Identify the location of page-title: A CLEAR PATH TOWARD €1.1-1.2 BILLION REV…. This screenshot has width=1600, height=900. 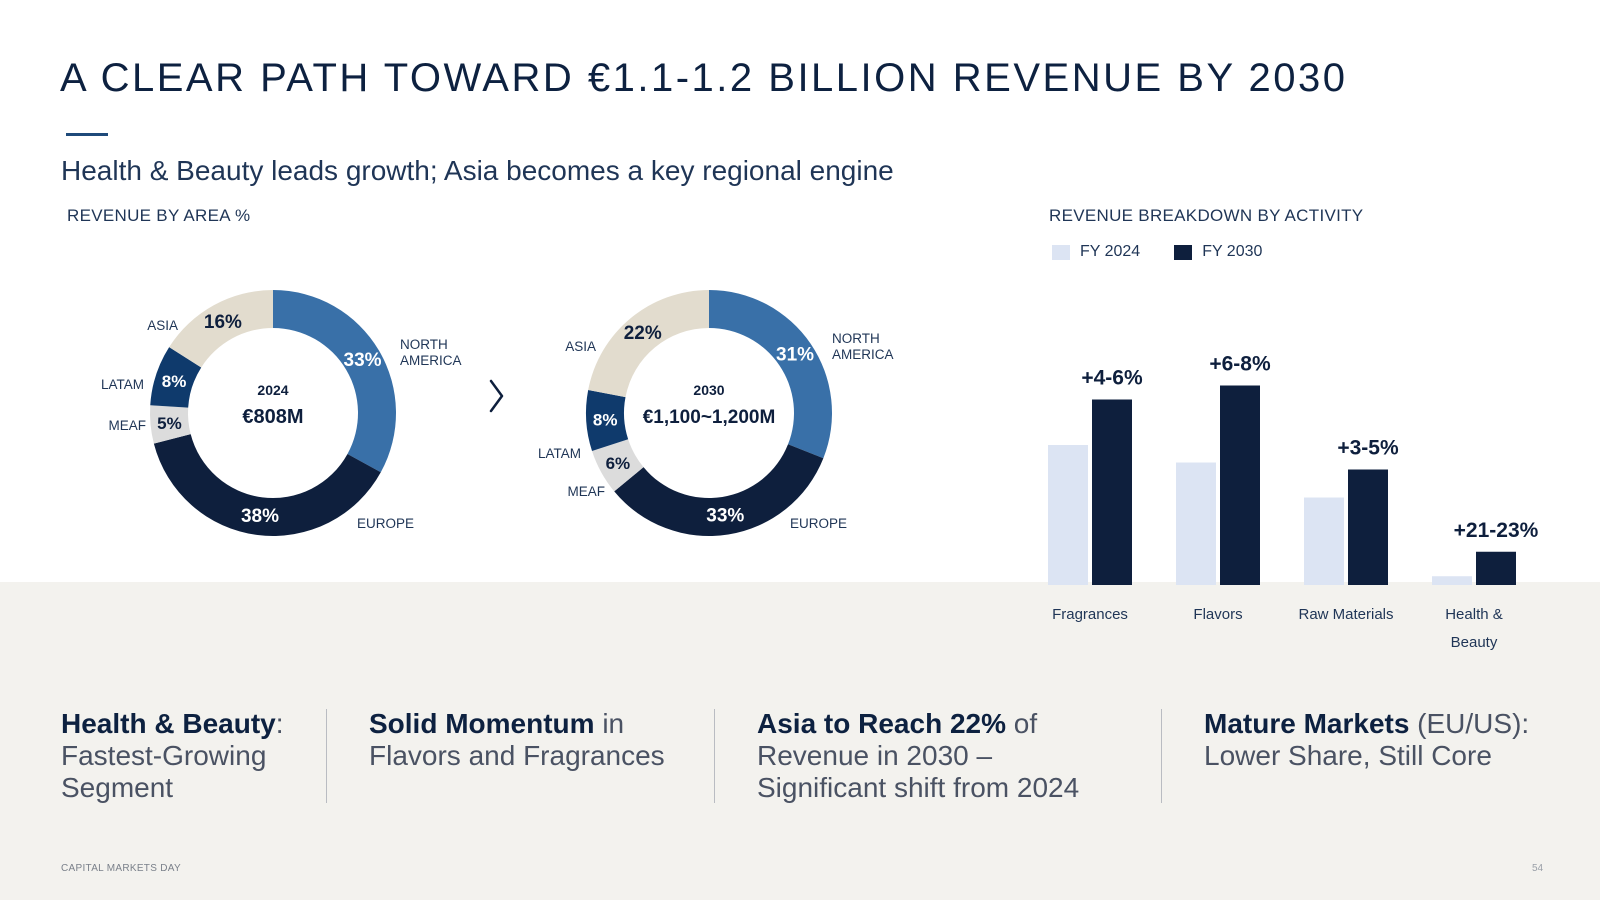
(704, 78).